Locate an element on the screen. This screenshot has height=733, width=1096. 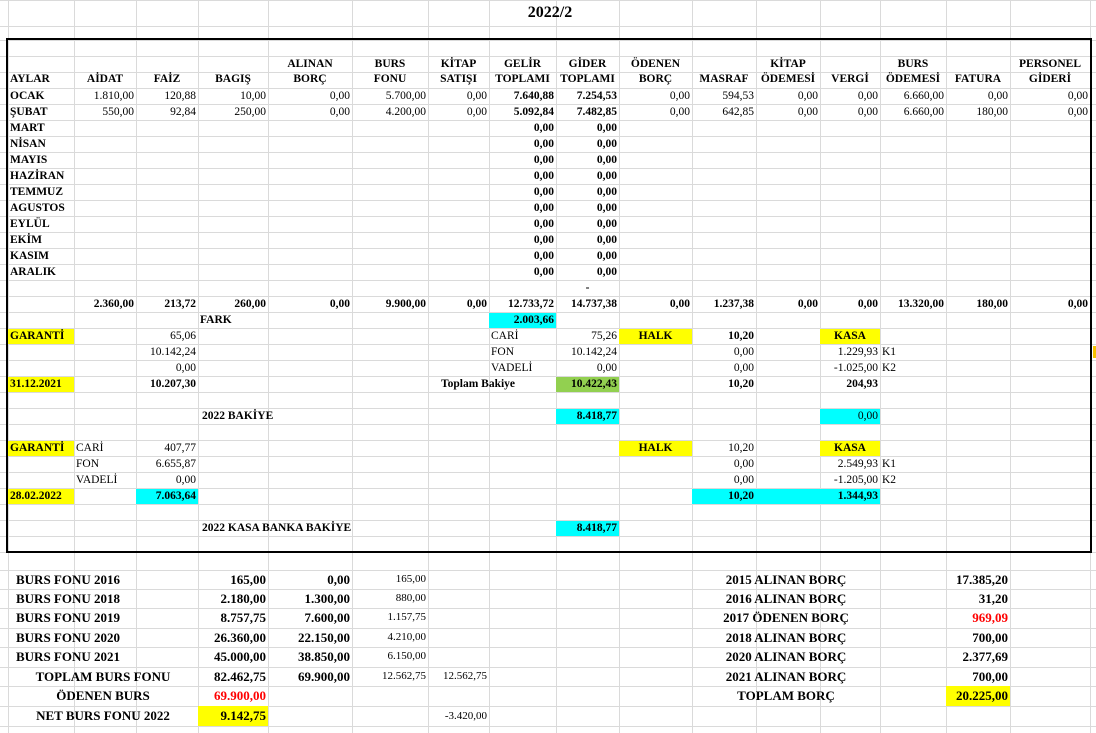
value-cell: 10,00 is located at coordinates (253, 96).